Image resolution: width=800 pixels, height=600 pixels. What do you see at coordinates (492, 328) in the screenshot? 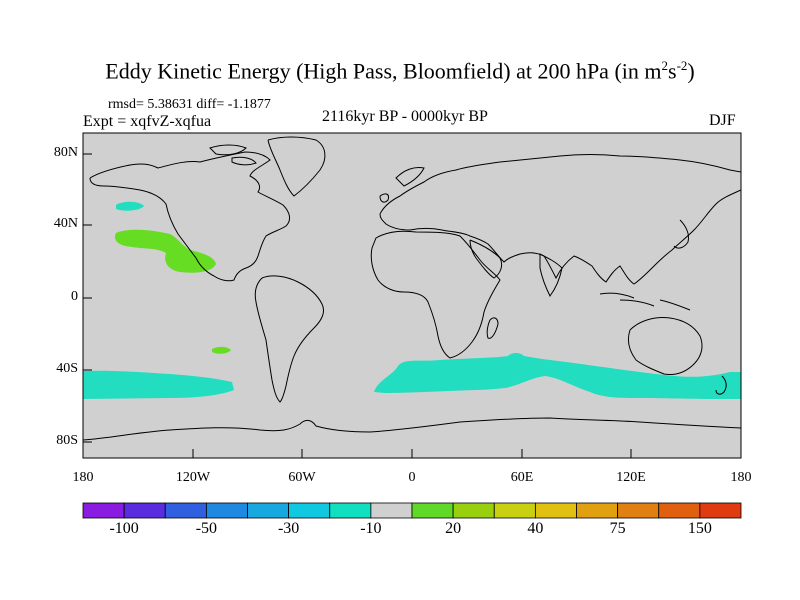
I see `coast-madagascar` at bounding box center [492, 328].